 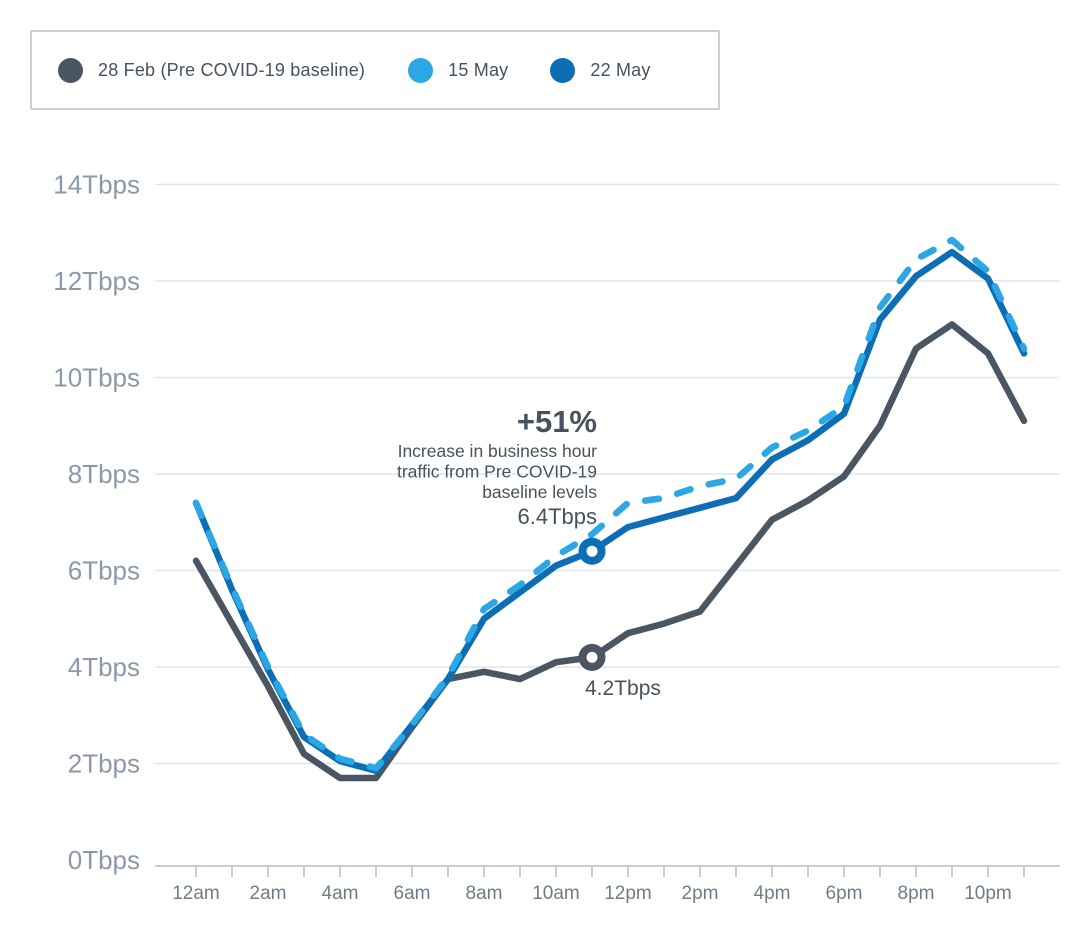 I want to click on legend-dot-28-feb-icon, so click(x=70, y=70).